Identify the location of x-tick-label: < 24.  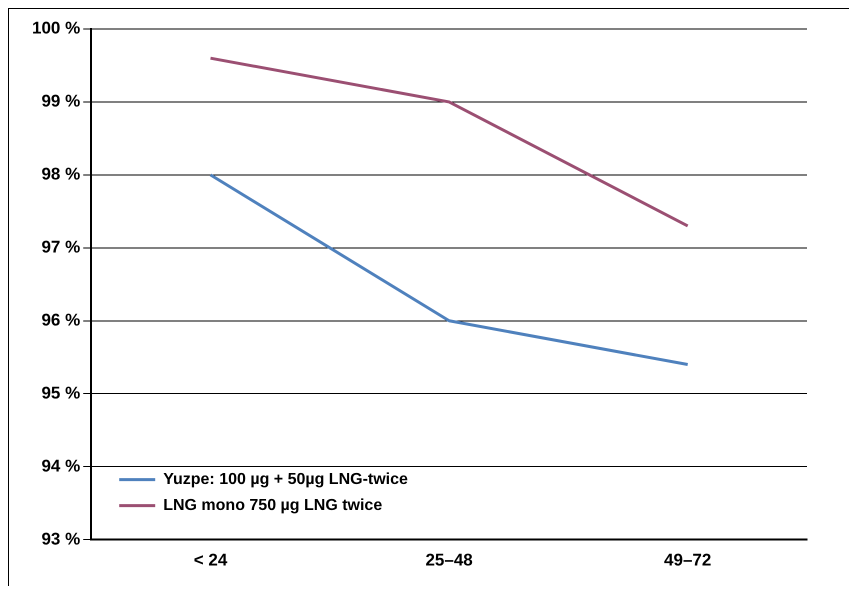
(211, 560).